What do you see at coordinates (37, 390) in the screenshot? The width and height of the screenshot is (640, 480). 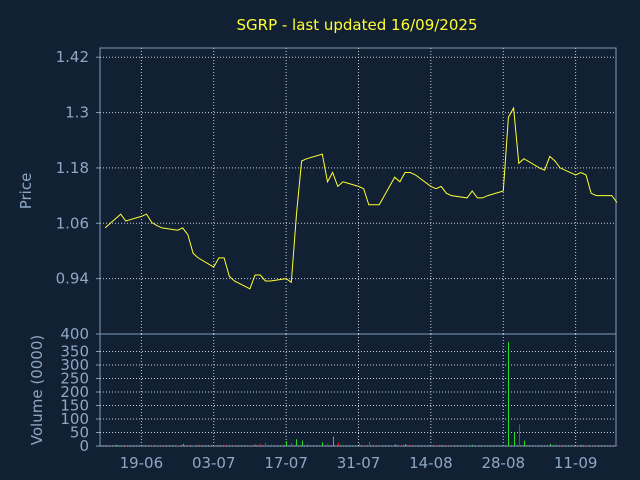 I see `volume-axis-label: Volume (0000)` at bounding box center [37, 390].